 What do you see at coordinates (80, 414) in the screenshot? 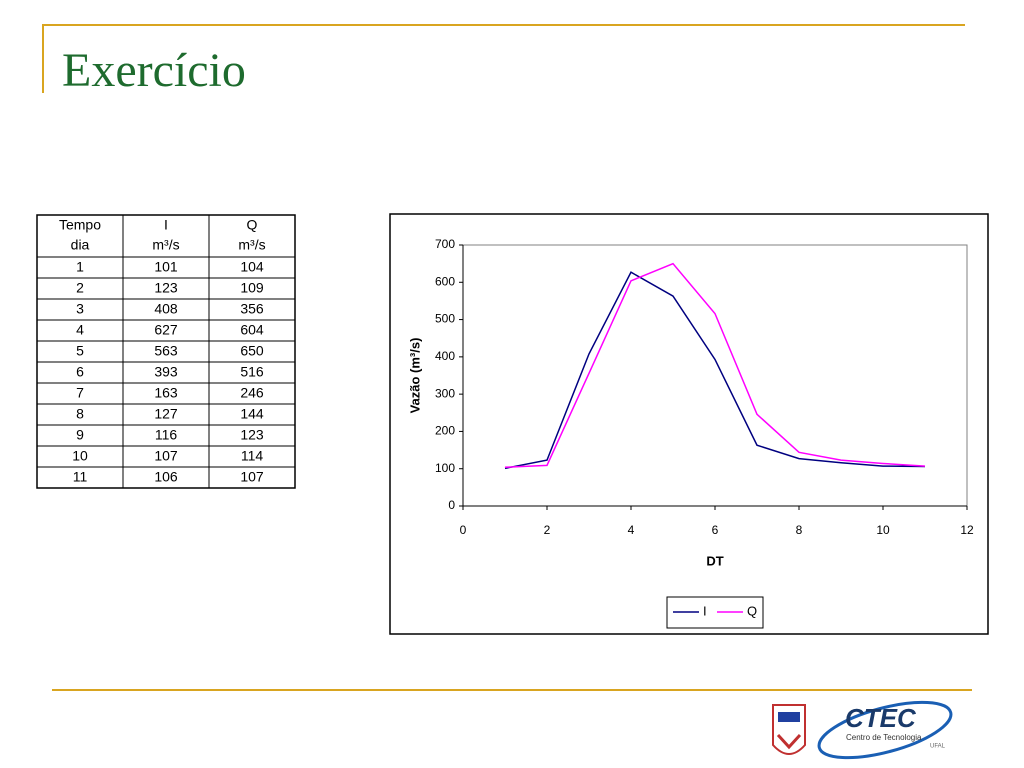
I see `table-cell: 8` at bounding box center [80, 414].